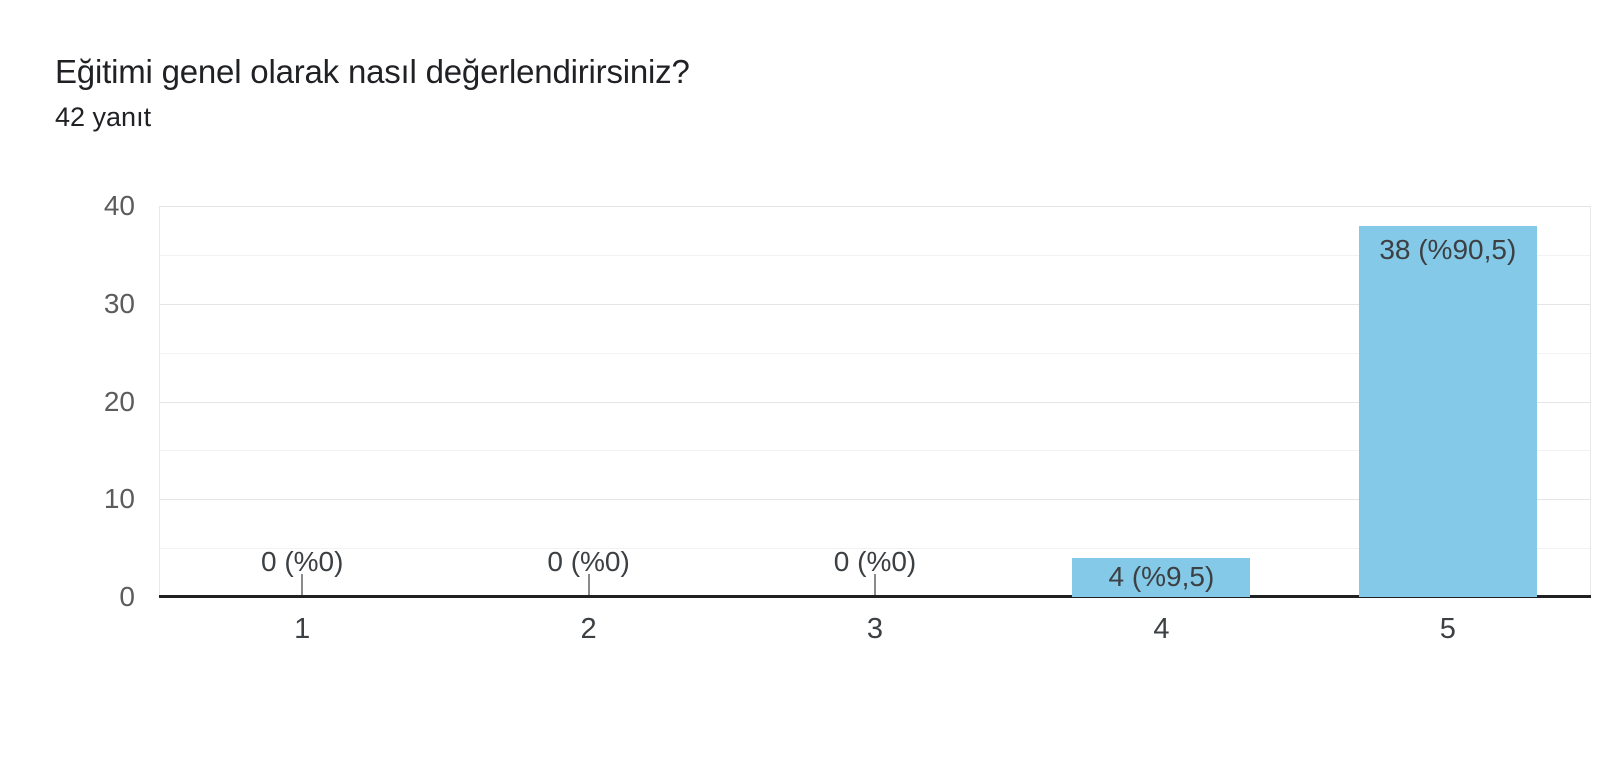 Image resolution: width=1600 pixels, height=761 pixels. What do you see at coordinates (159, 401) in the screenshot?
I see `plot-left-border` at bounding box center [159, 401].